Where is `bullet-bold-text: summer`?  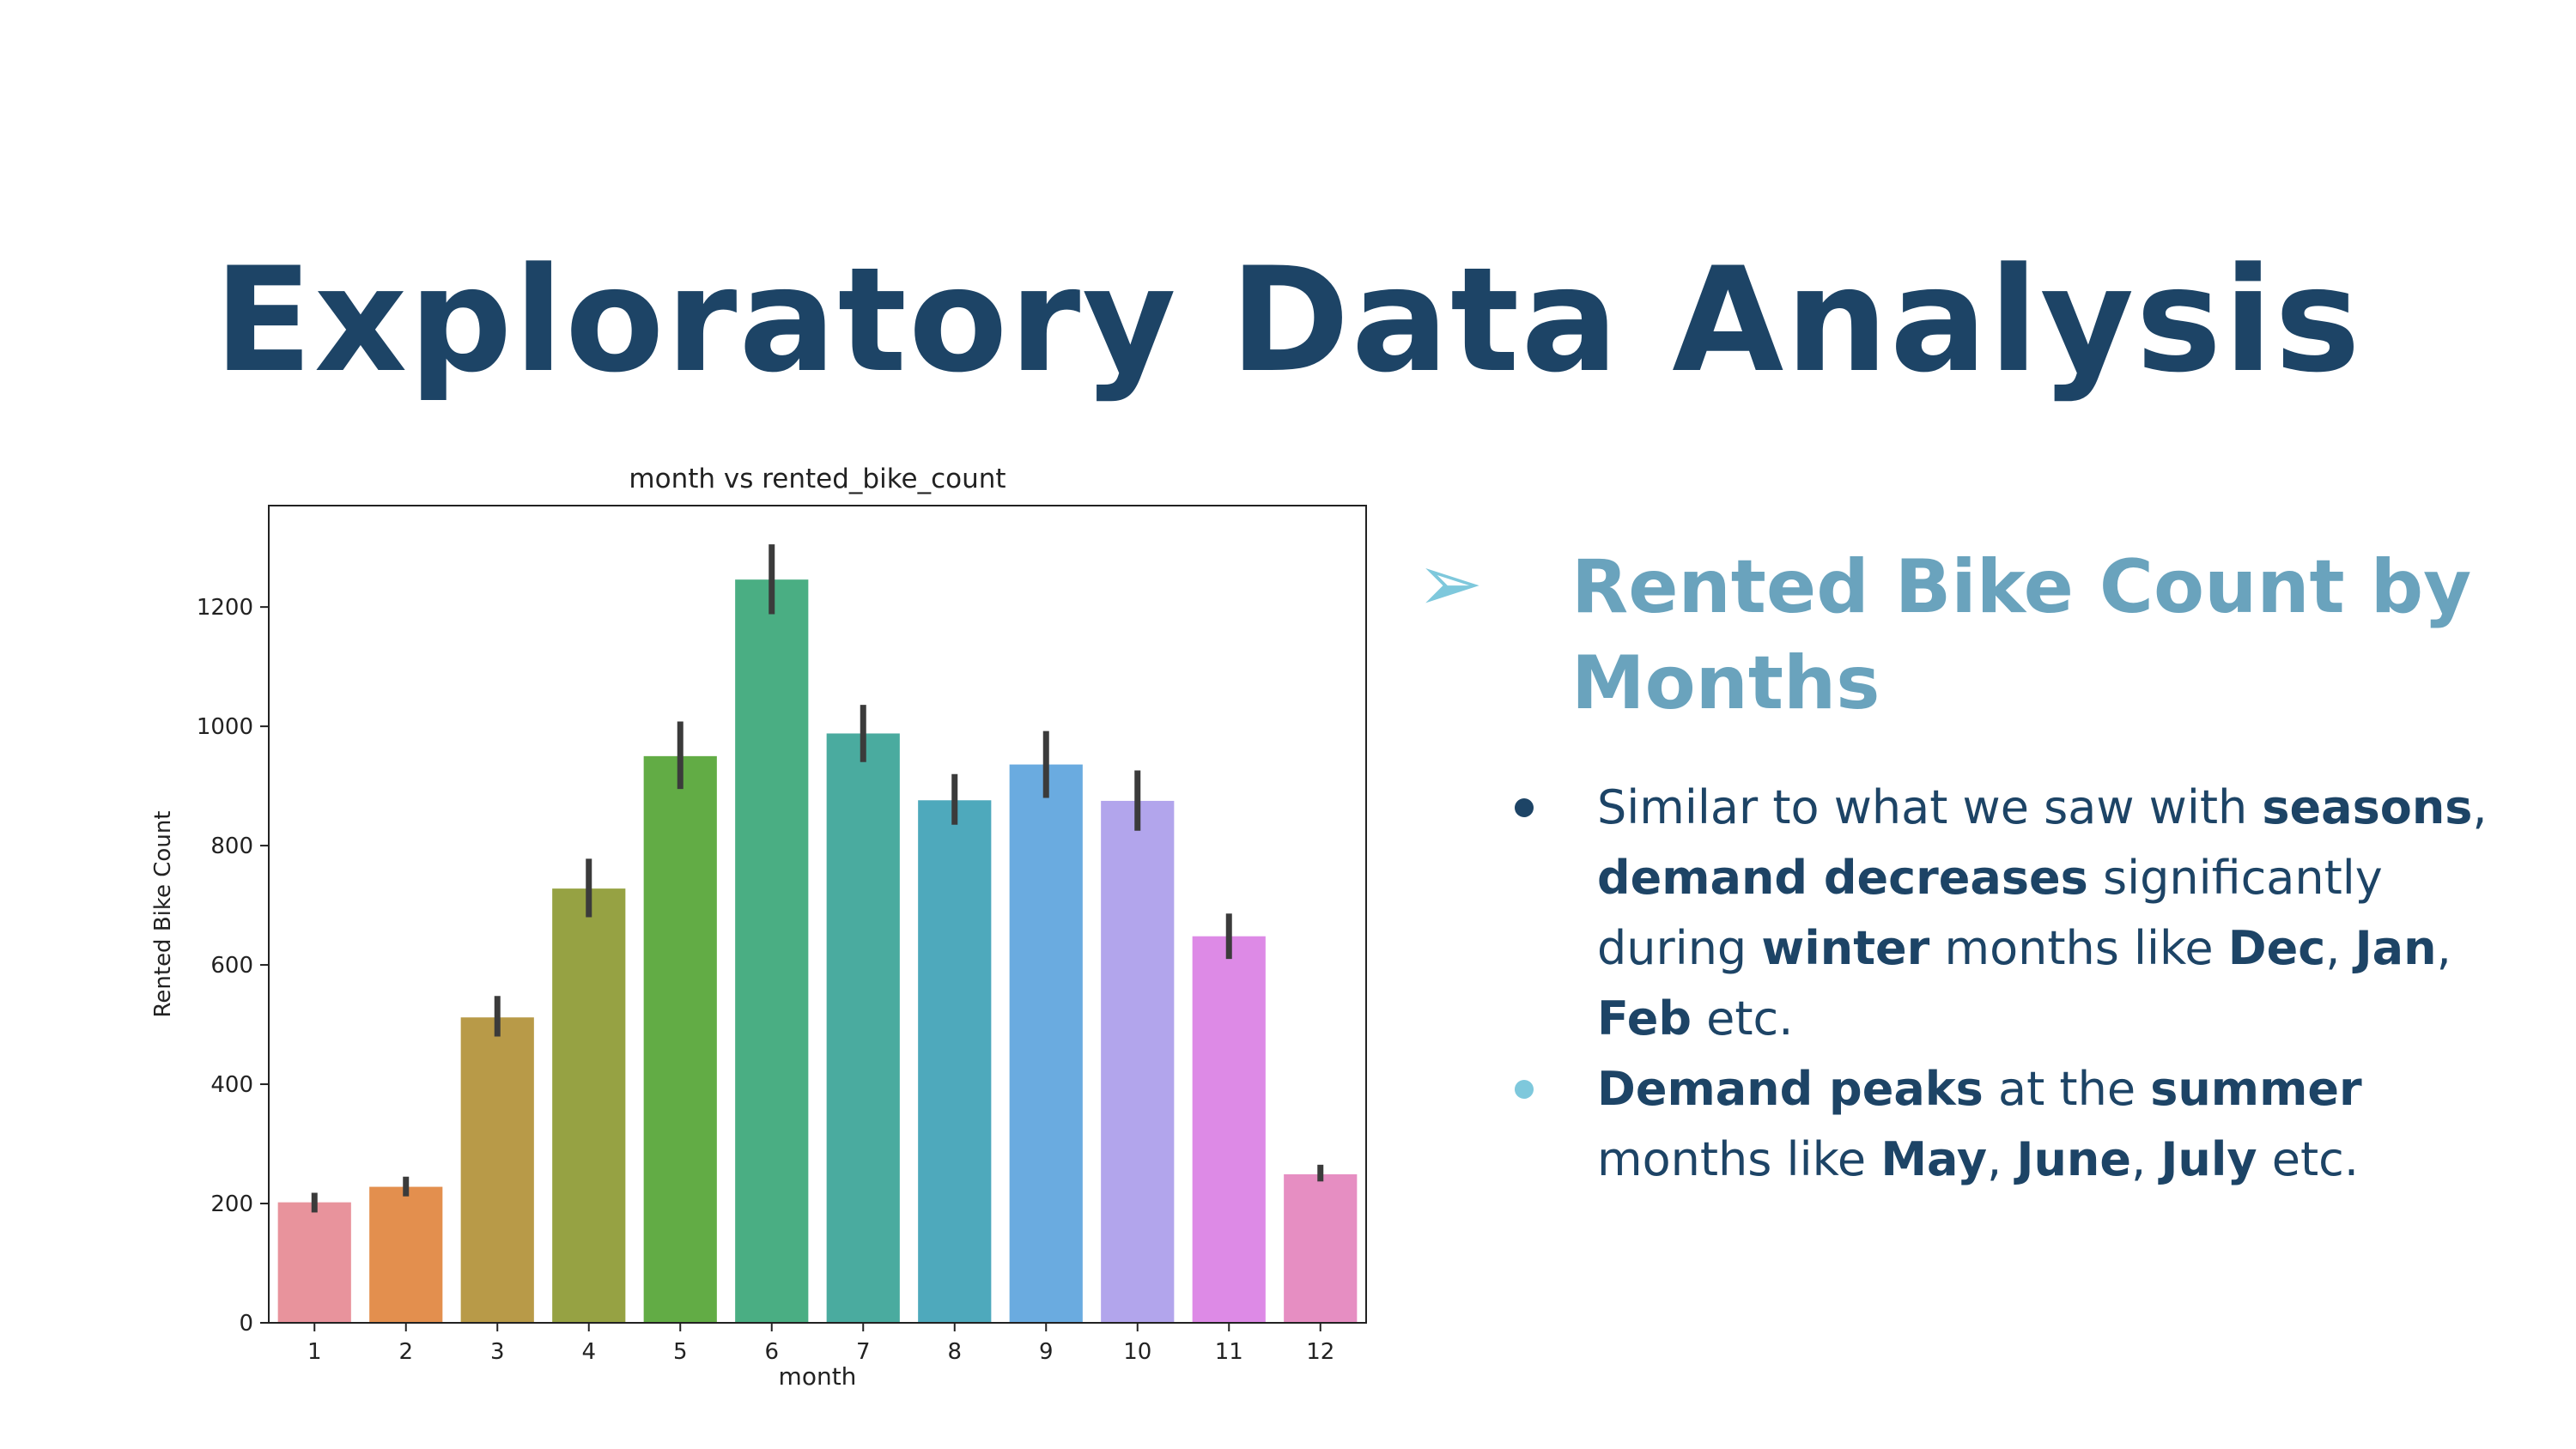
bullet-bold-text: summer is located at coordinates (2256, 1089).